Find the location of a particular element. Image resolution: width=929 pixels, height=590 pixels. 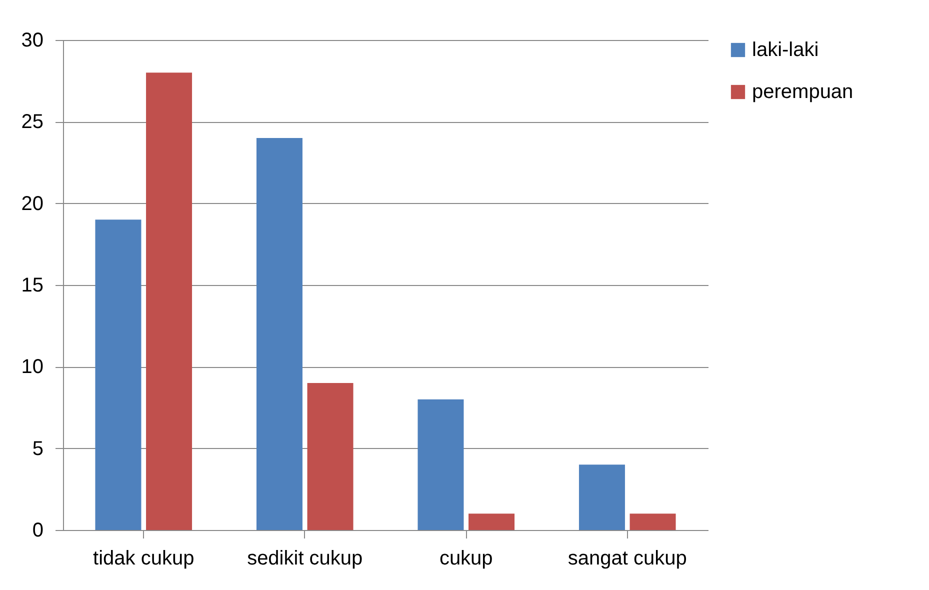

y-tick-label: 20 is located at coordinates (32, 203).